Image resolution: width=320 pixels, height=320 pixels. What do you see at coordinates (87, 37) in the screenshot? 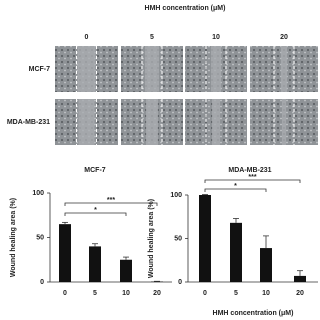
I see `column-label: 0` at bounding box center [87, 37].